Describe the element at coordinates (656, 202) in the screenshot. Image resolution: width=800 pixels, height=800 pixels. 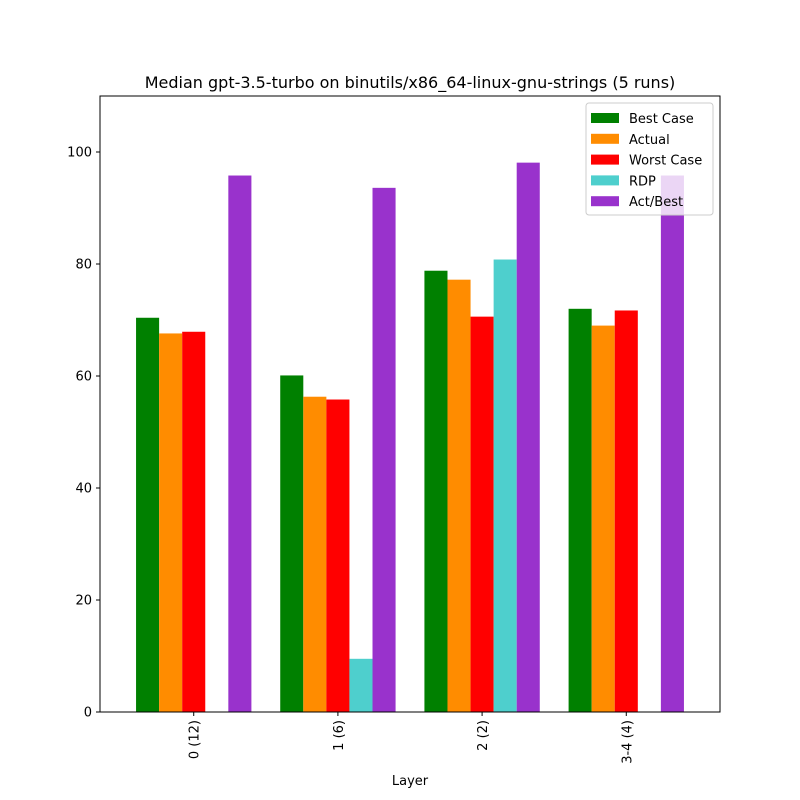
I see `legend-label: Act/Best` at that location.